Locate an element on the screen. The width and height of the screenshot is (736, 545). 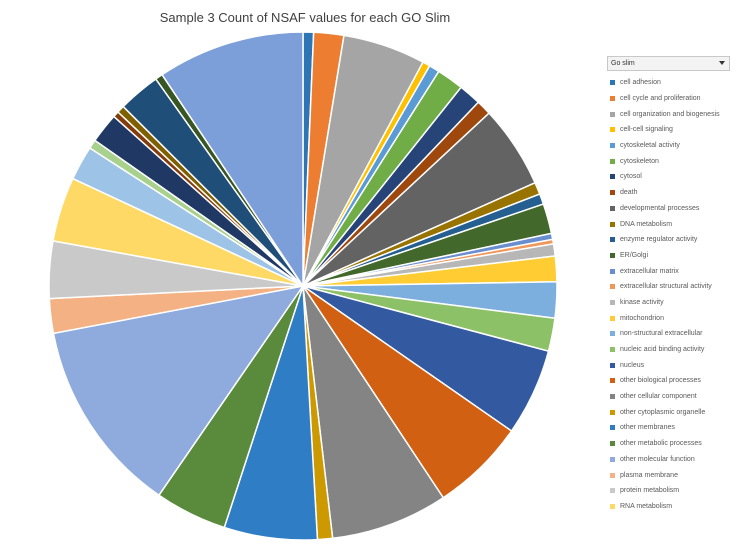
legend-item: cytoskeletal activity is located at coordinates (668, 146).